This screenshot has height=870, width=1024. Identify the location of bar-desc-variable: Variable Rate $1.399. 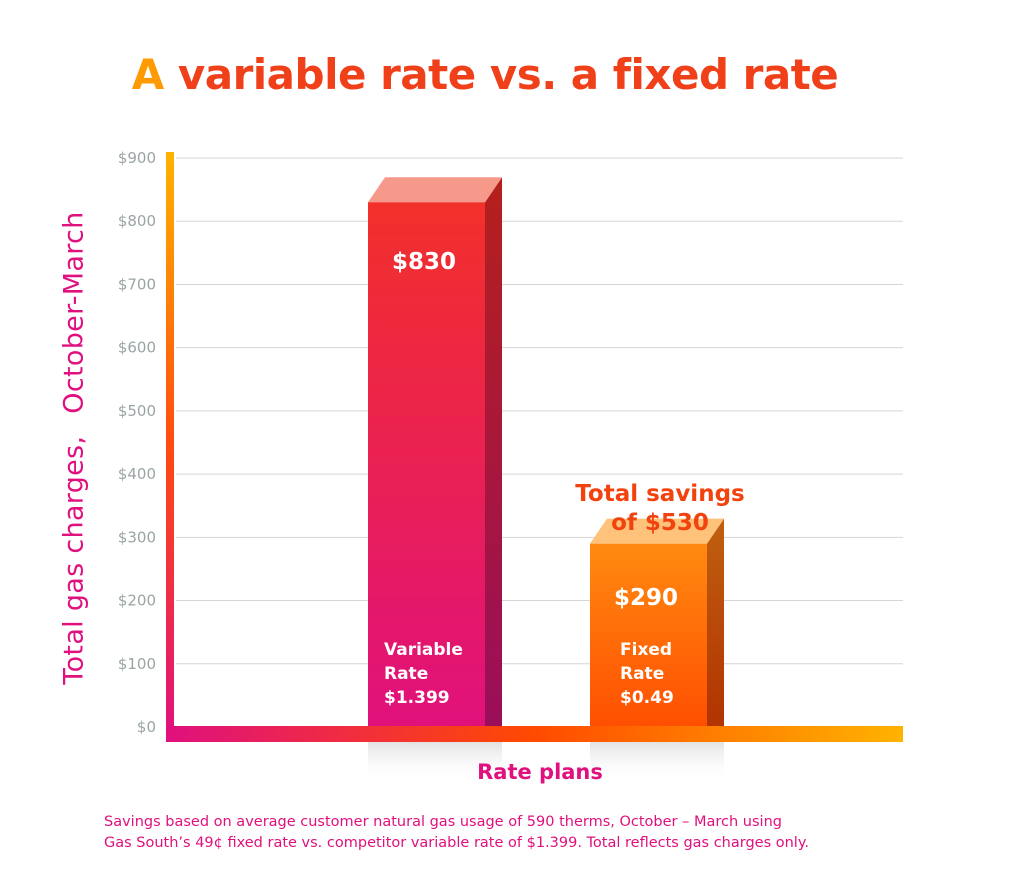
(423, 674).